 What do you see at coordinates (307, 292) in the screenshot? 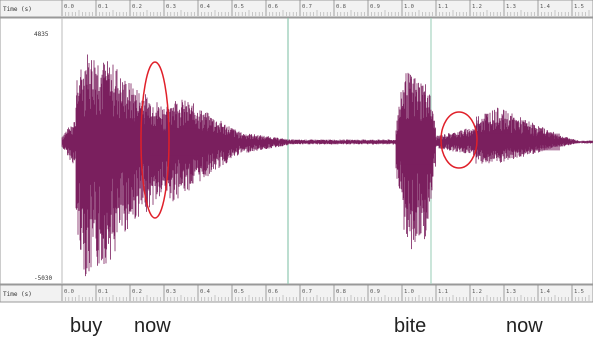
I see `bottom-ruler-tick-label: 0.7` at bounding box center [307, 292].